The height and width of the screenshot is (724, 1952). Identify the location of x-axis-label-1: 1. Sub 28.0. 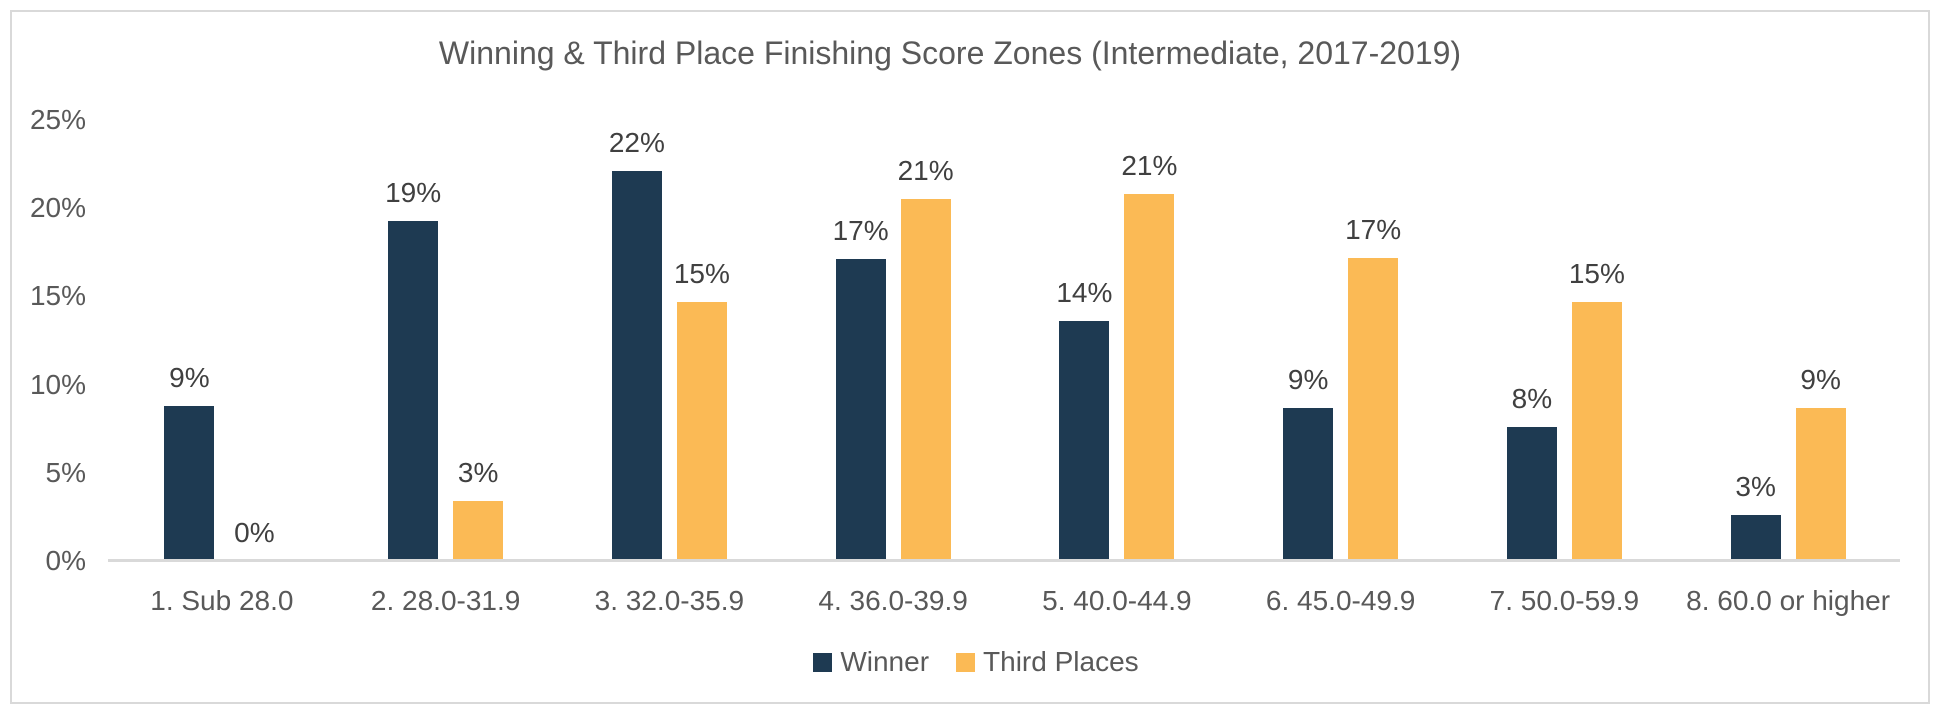
(222, 600).